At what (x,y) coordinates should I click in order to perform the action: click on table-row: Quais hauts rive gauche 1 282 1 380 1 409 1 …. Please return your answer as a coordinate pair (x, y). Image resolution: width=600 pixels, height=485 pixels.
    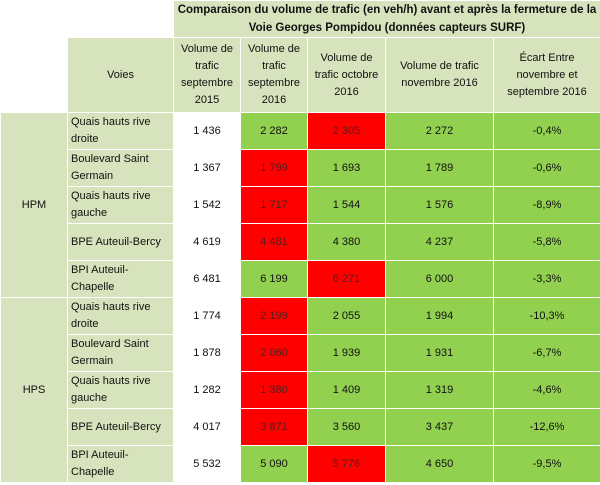
    Looking at the image, I should click on (300, 390).